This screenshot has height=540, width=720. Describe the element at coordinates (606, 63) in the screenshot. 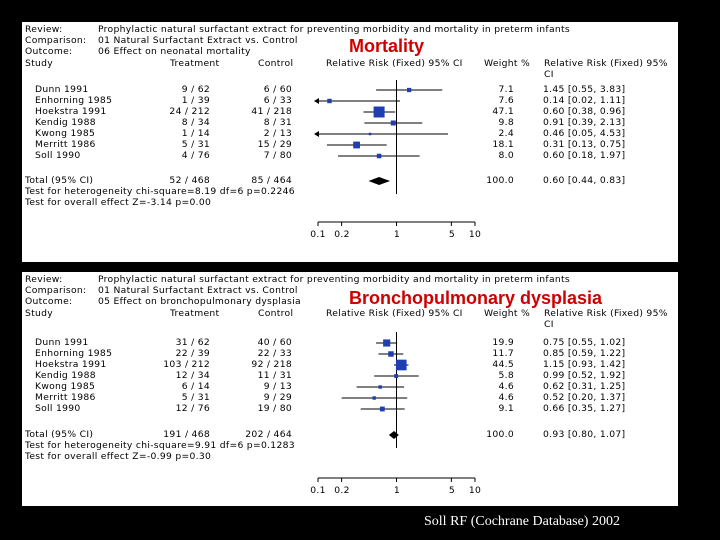

I see `header-rr-ci: Relative Risk (Fixed) 95%` at that location.